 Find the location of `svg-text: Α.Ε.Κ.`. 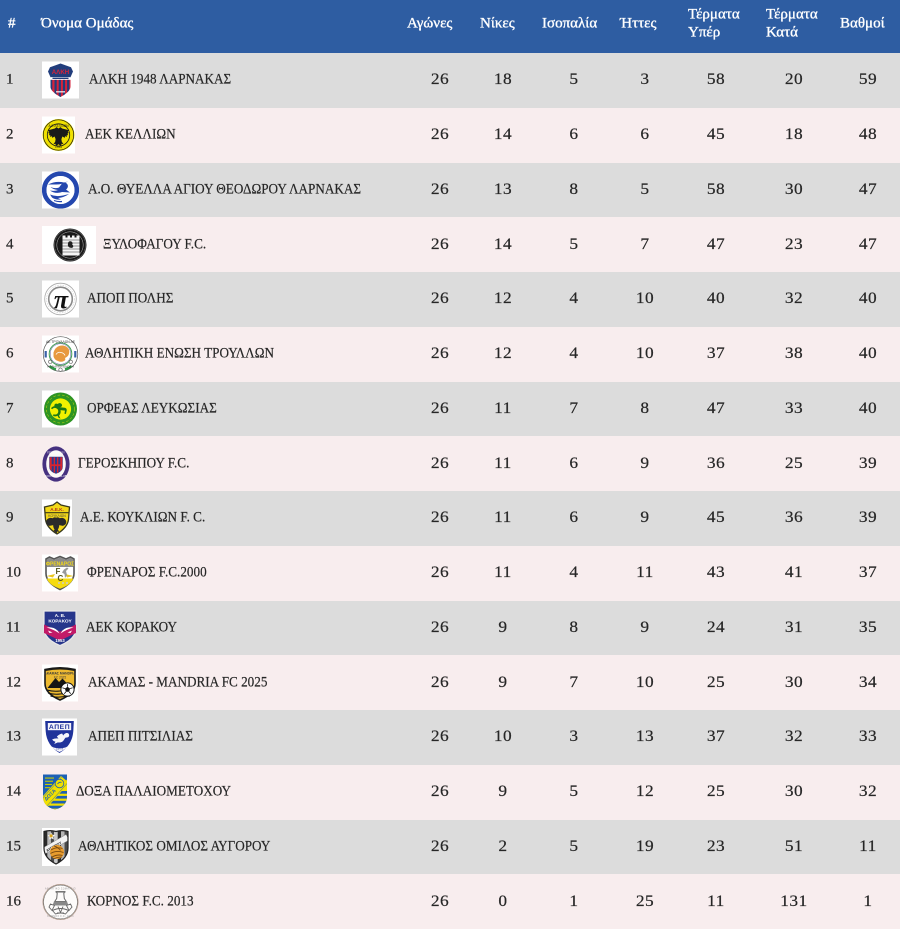

svg-text: Α.Ε.Κ. is located at coordinates (57, 509).